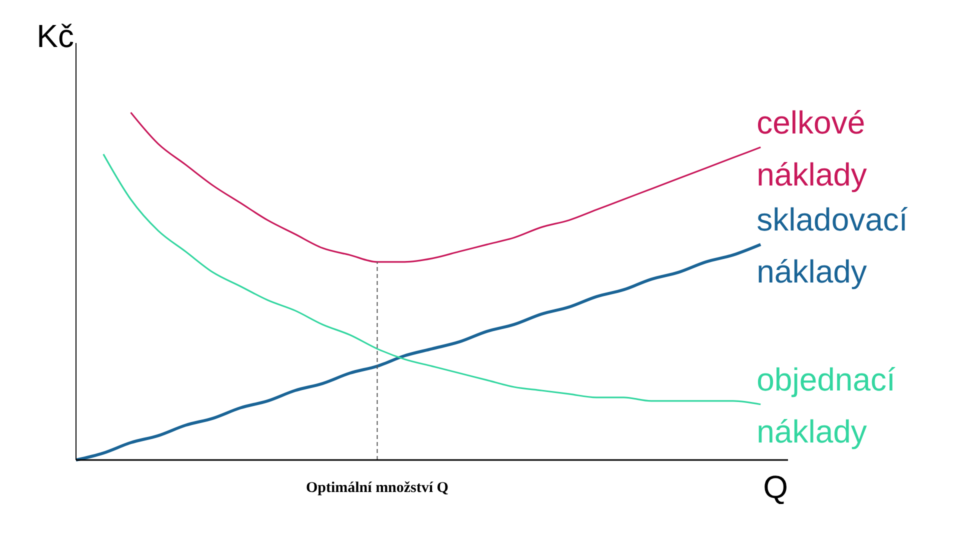  I want to click on series-label: objednací náklady, so click(826, 405).